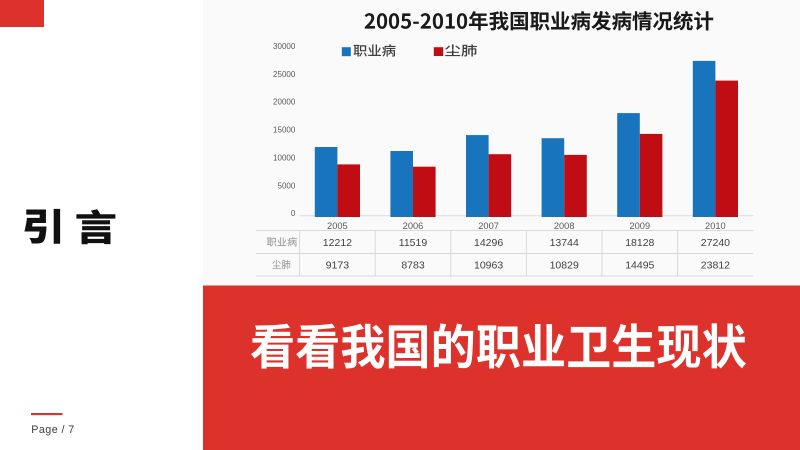 The height and width of the screenshot is (450, 800). Describe the element at coordinates (564, 266) in the screenshot. I see `svg-text: 10829` at that location.